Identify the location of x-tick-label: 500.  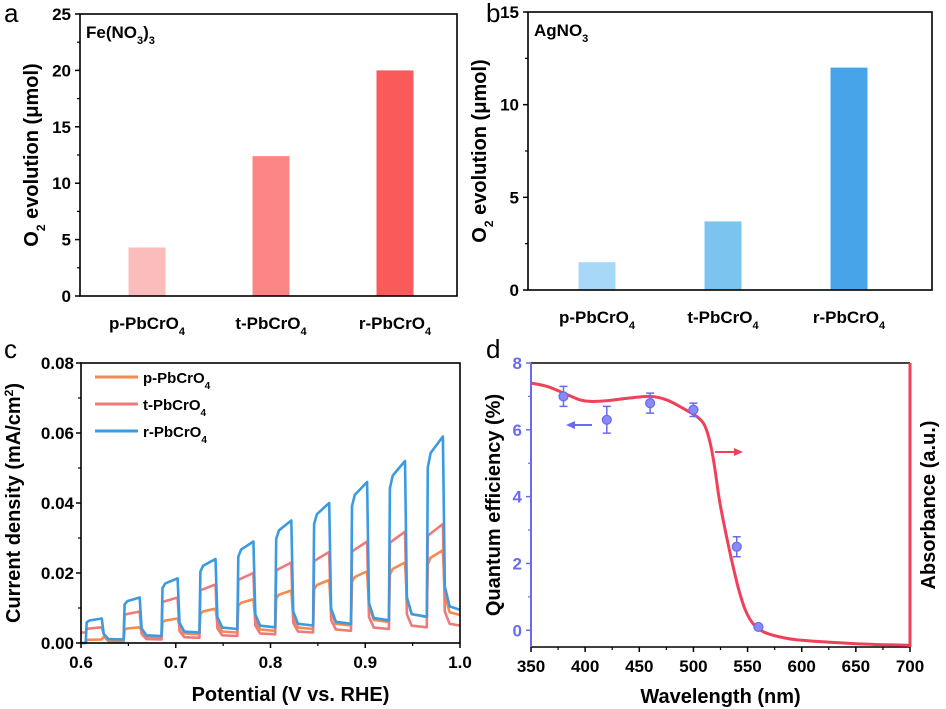
(693, 666).